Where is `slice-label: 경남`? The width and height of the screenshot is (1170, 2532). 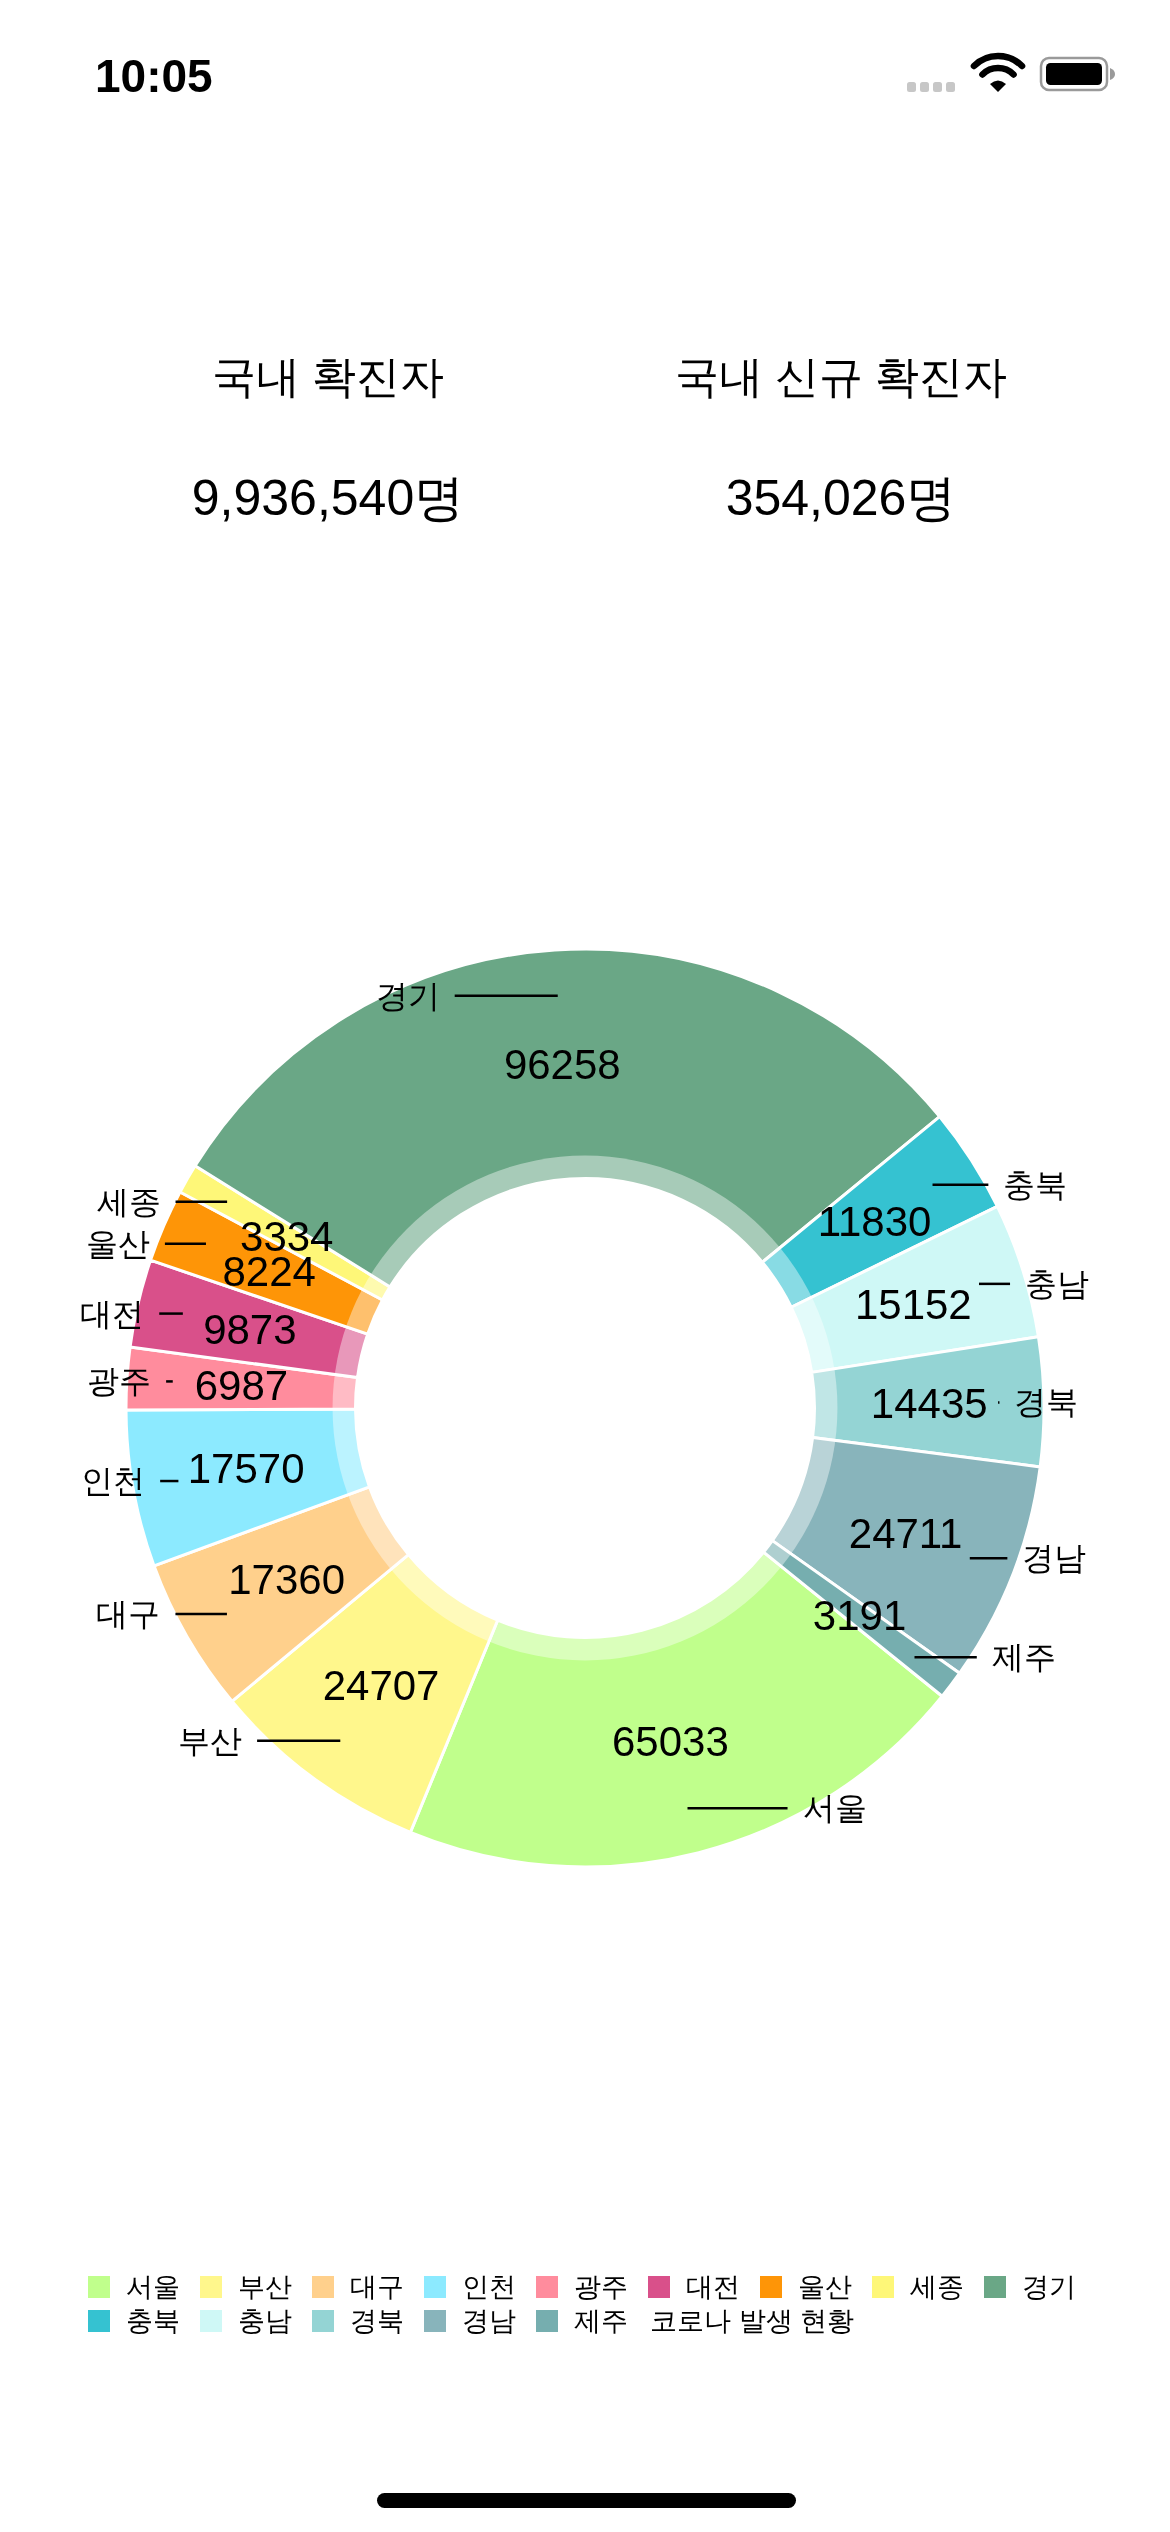
slice-label: 경남 is located at coordinates (1054, 1558).